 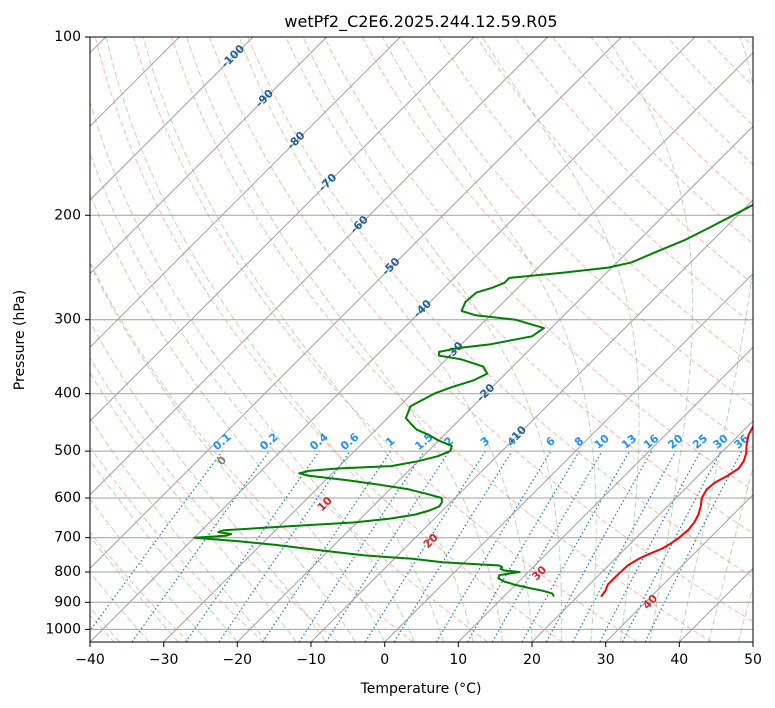 What do you see at coordinates (67, 602) in the screenshot?
I see `y-tick-label: 900` at bounding box center [67, 602].